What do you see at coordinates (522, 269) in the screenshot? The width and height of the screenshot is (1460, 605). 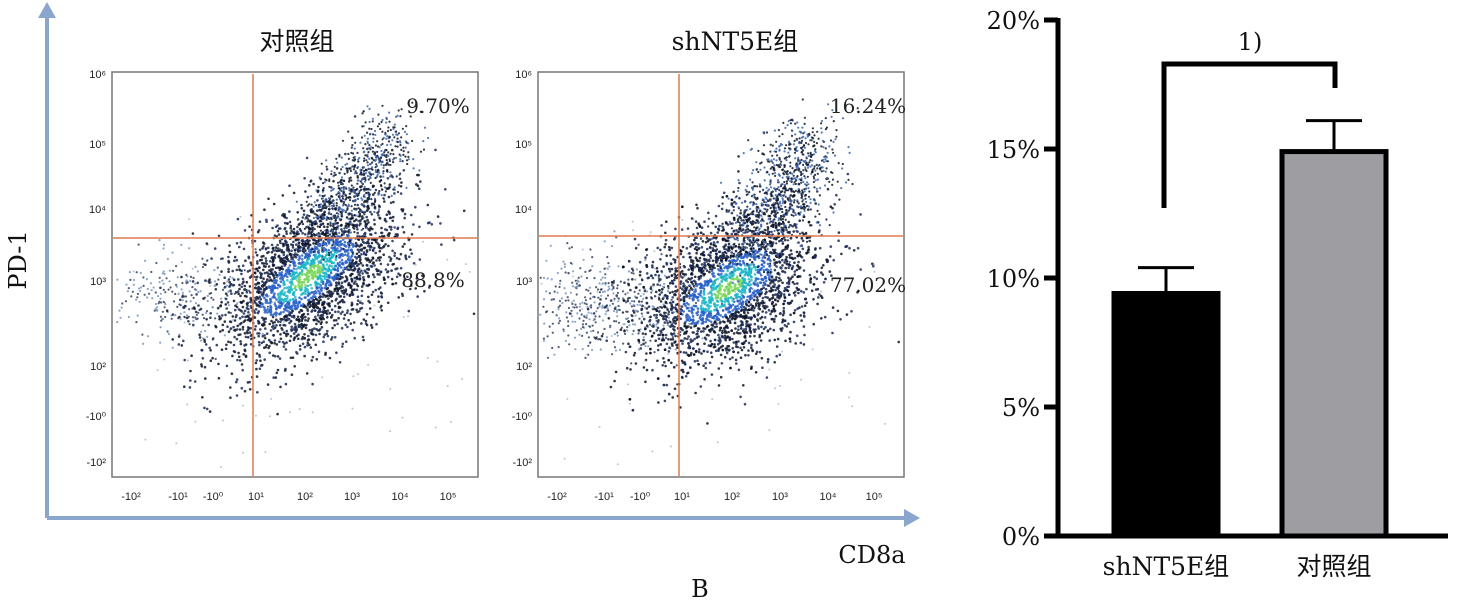 I see `y-tick-labels-shnt5e: 10⁶ 10⁵ 10⁴ 10³ 10² -10⁰ -10²` at bounding box center [522, 269].